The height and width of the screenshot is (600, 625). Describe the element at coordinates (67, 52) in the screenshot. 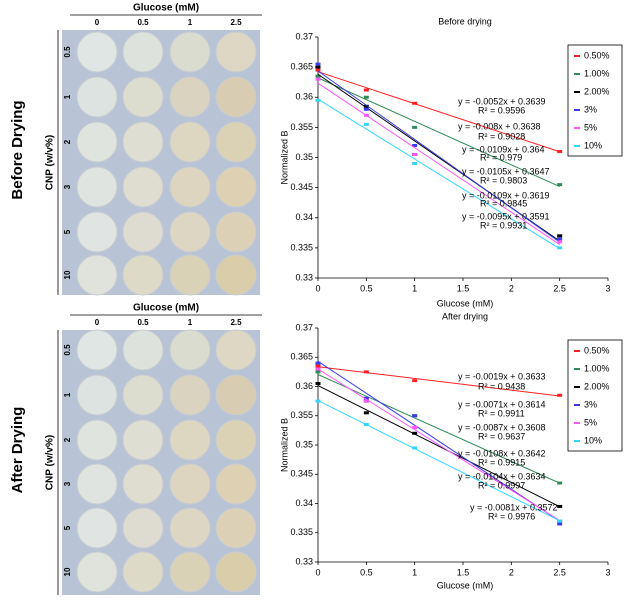

I see `row-label: 0.5` at that location.